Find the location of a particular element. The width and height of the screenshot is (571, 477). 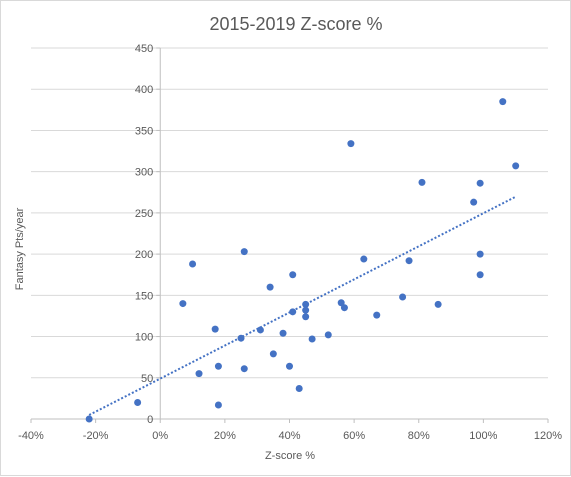

x-tick-label: -20% is located at coordinates (96, 436).